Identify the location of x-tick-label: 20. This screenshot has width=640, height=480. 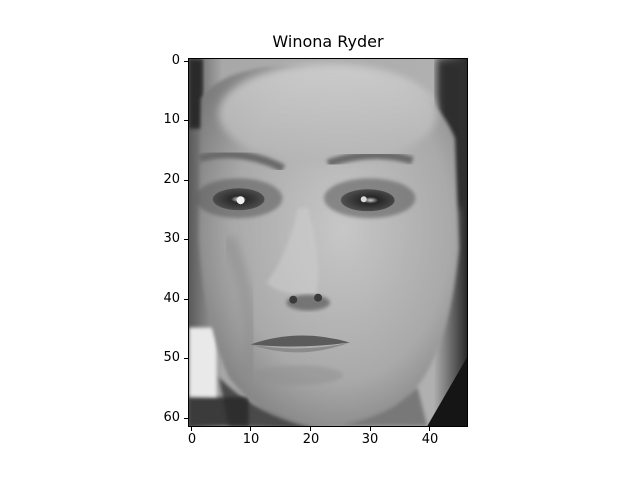
(311, 439).